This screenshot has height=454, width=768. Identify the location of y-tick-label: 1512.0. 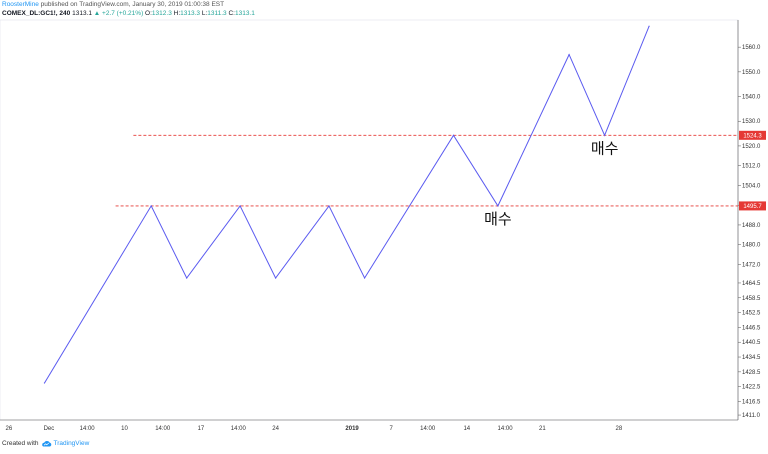
(751, 167).